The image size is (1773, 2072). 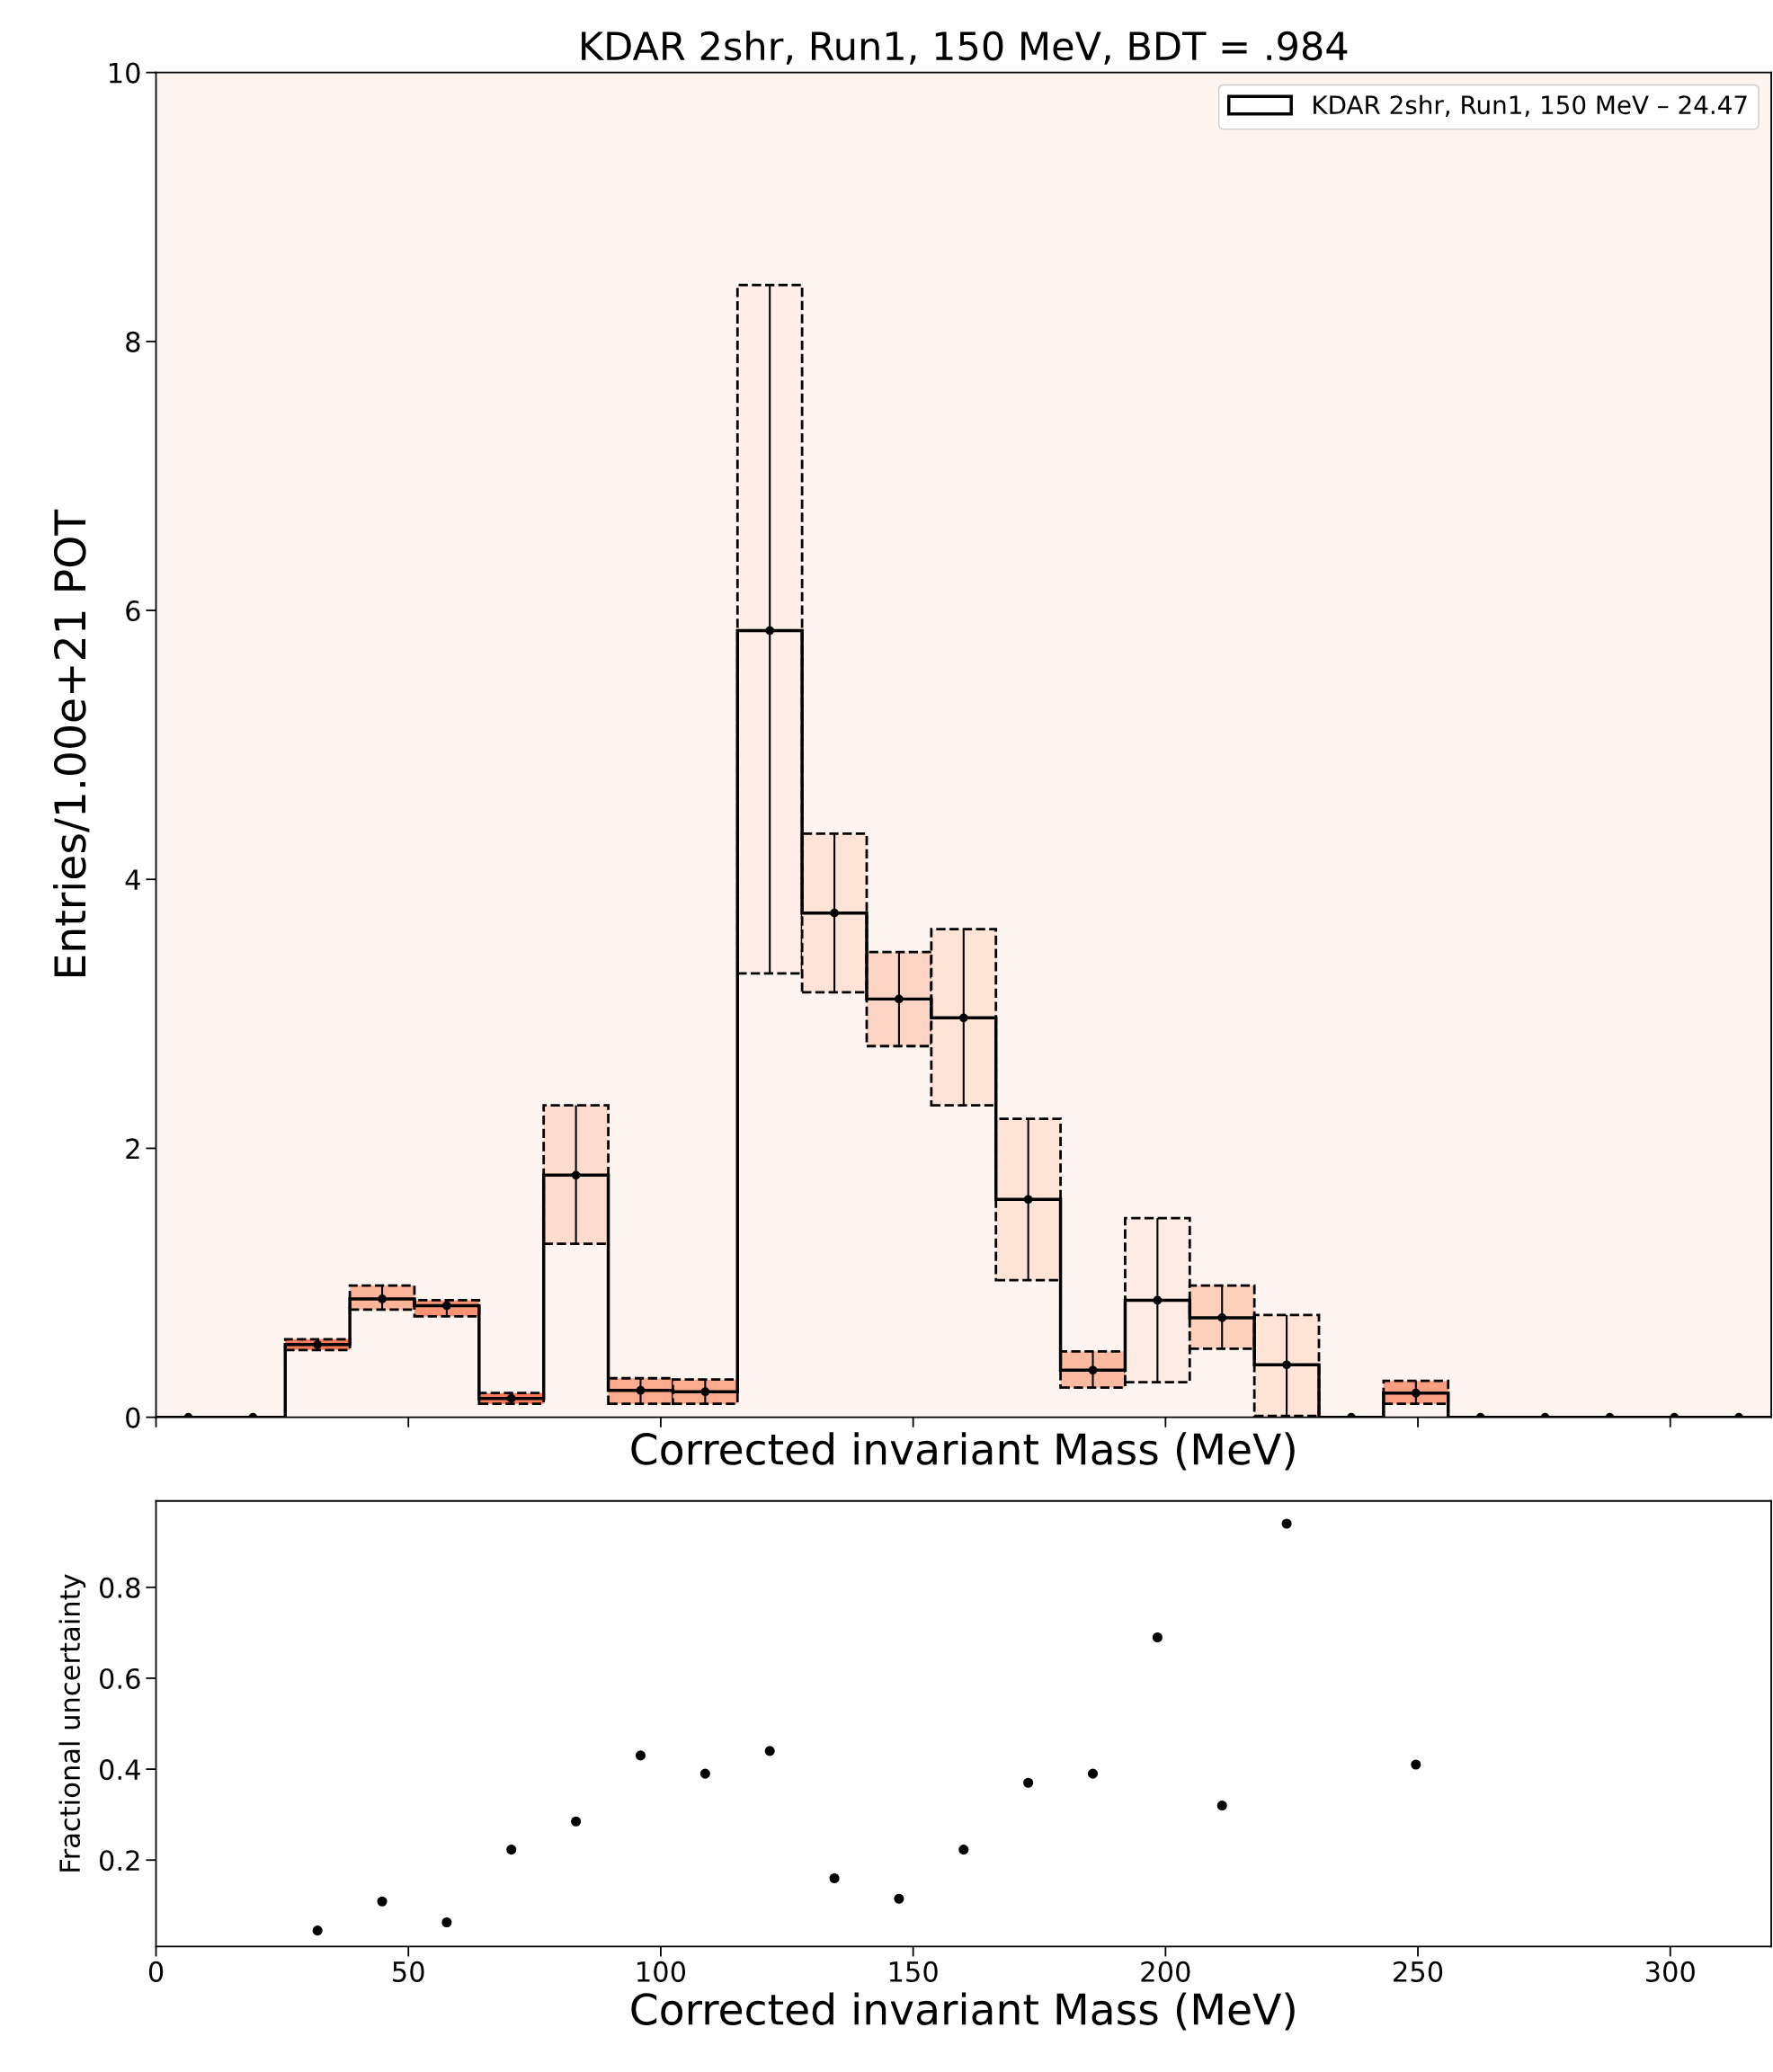 What do you see at coordinates (661, 1972) in the screenshot?
I see `x-tick-label: 100` at bounding box center [661, 1972].